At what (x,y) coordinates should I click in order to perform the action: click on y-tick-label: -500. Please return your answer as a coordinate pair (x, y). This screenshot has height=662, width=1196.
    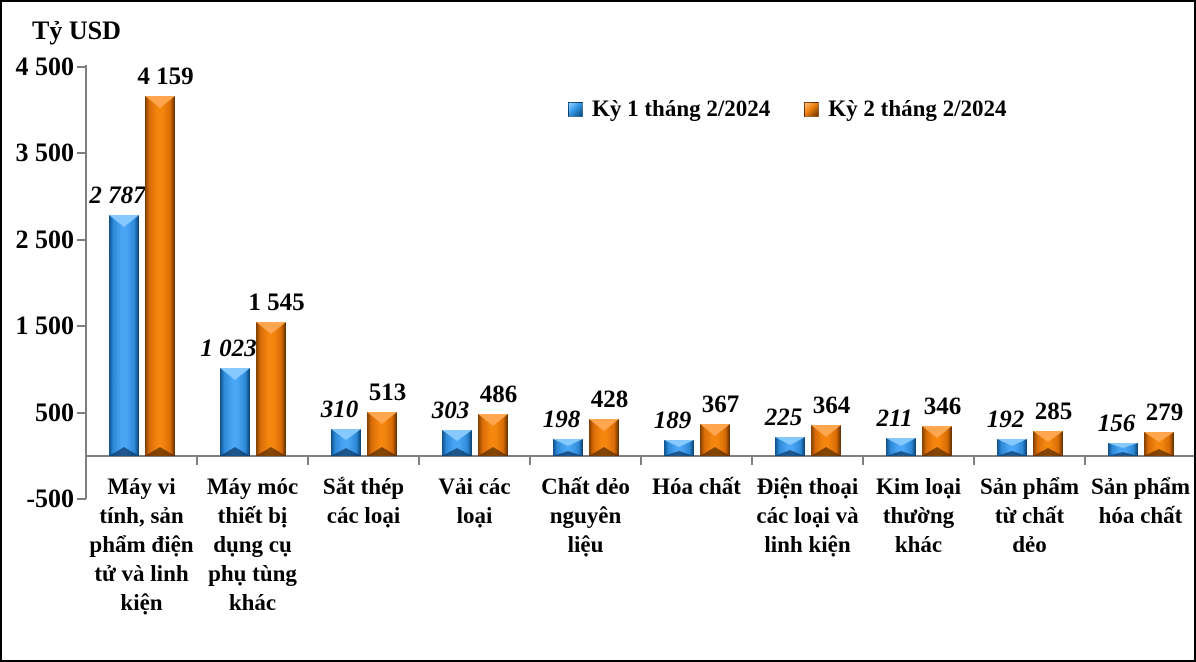
    Looking at the image, I should click on (50, 499).